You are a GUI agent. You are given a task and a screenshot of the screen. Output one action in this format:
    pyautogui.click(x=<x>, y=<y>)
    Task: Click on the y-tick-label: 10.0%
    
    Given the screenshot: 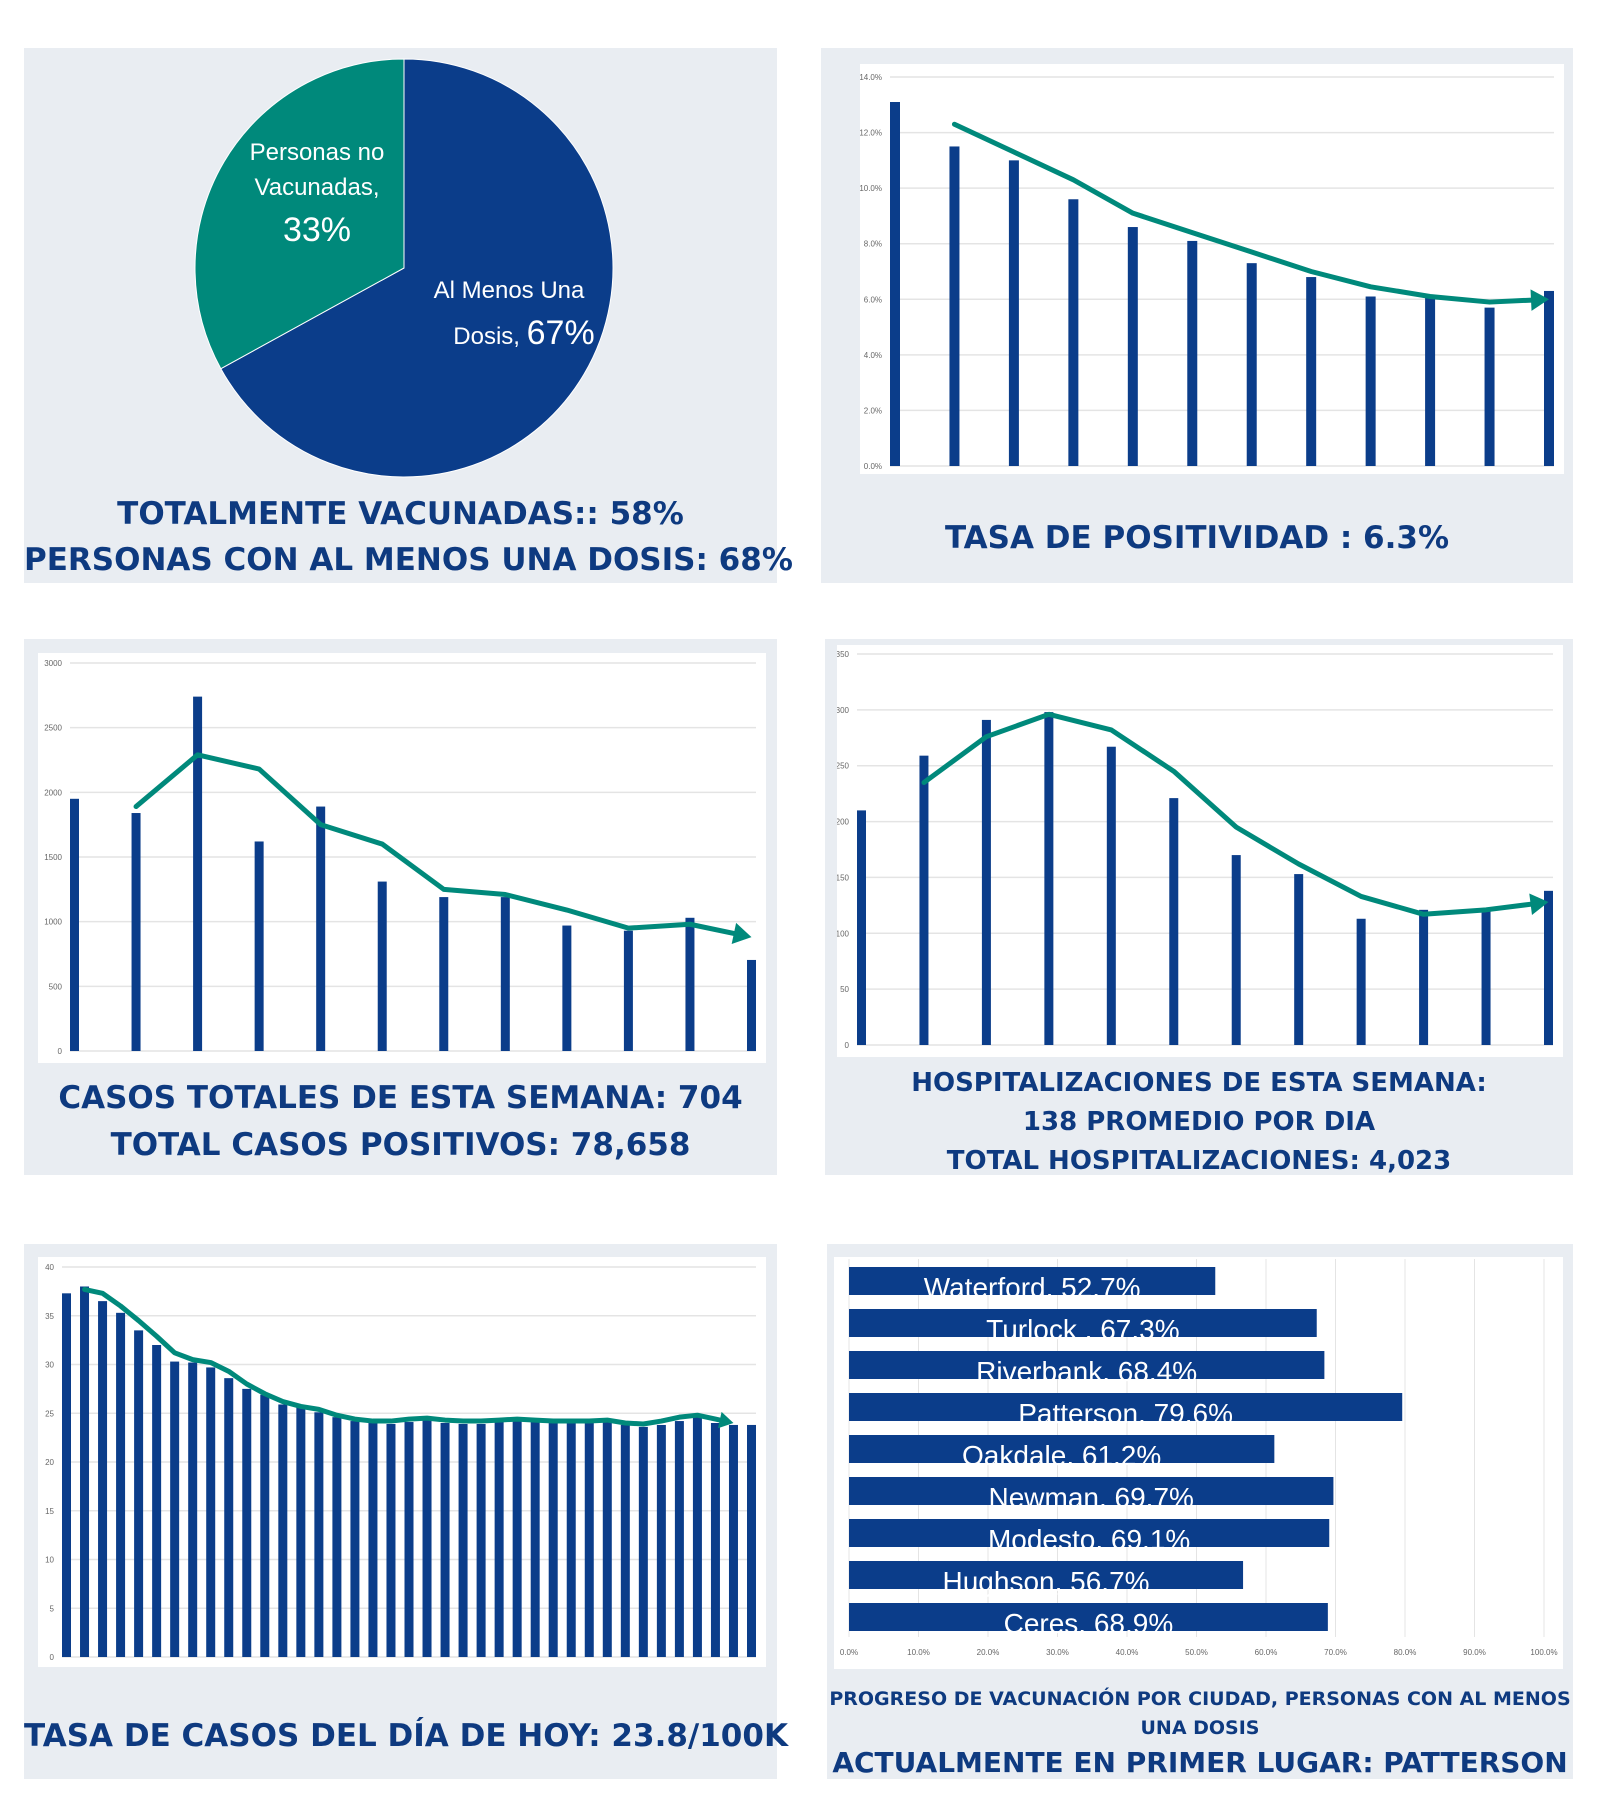 What is the action you would take?
    pyautogui.click(x=871, y=188)
    